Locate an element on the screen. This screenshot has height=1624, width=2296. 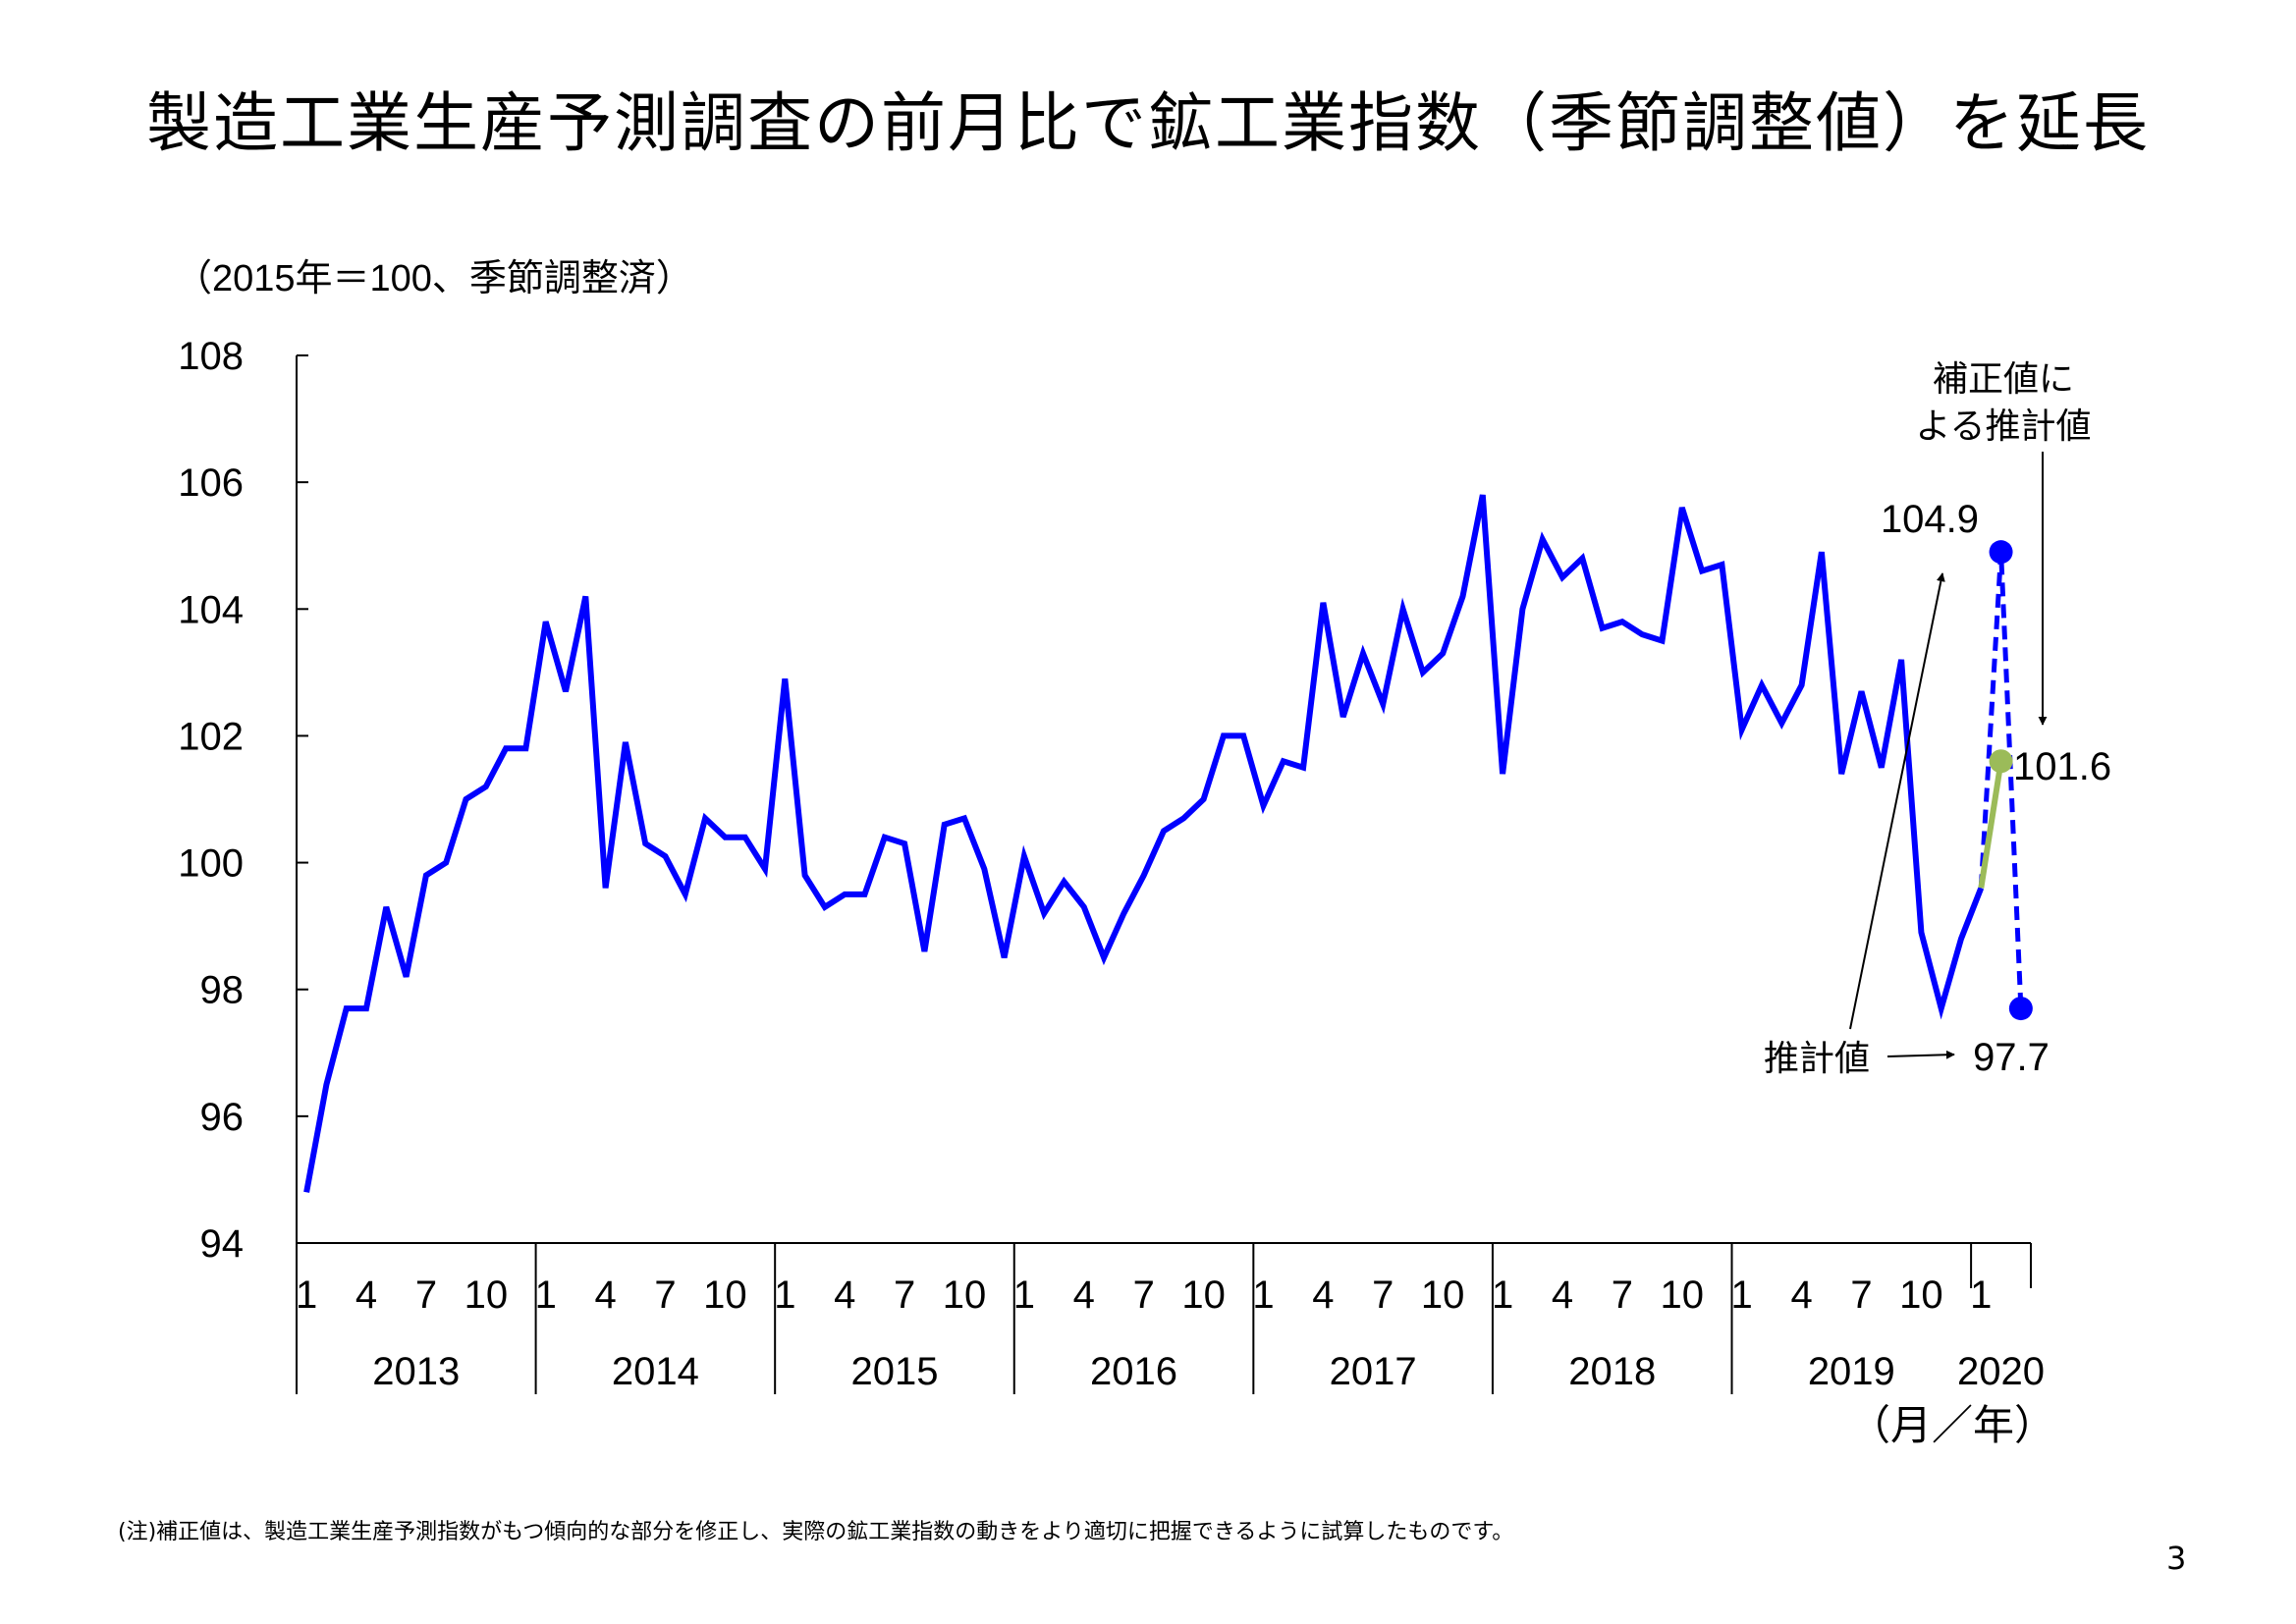
page-title: 製造工業生産予測調査の前月比で鉱工業指数（季節調整値）を延長 is located at coordinates (1148, 123).